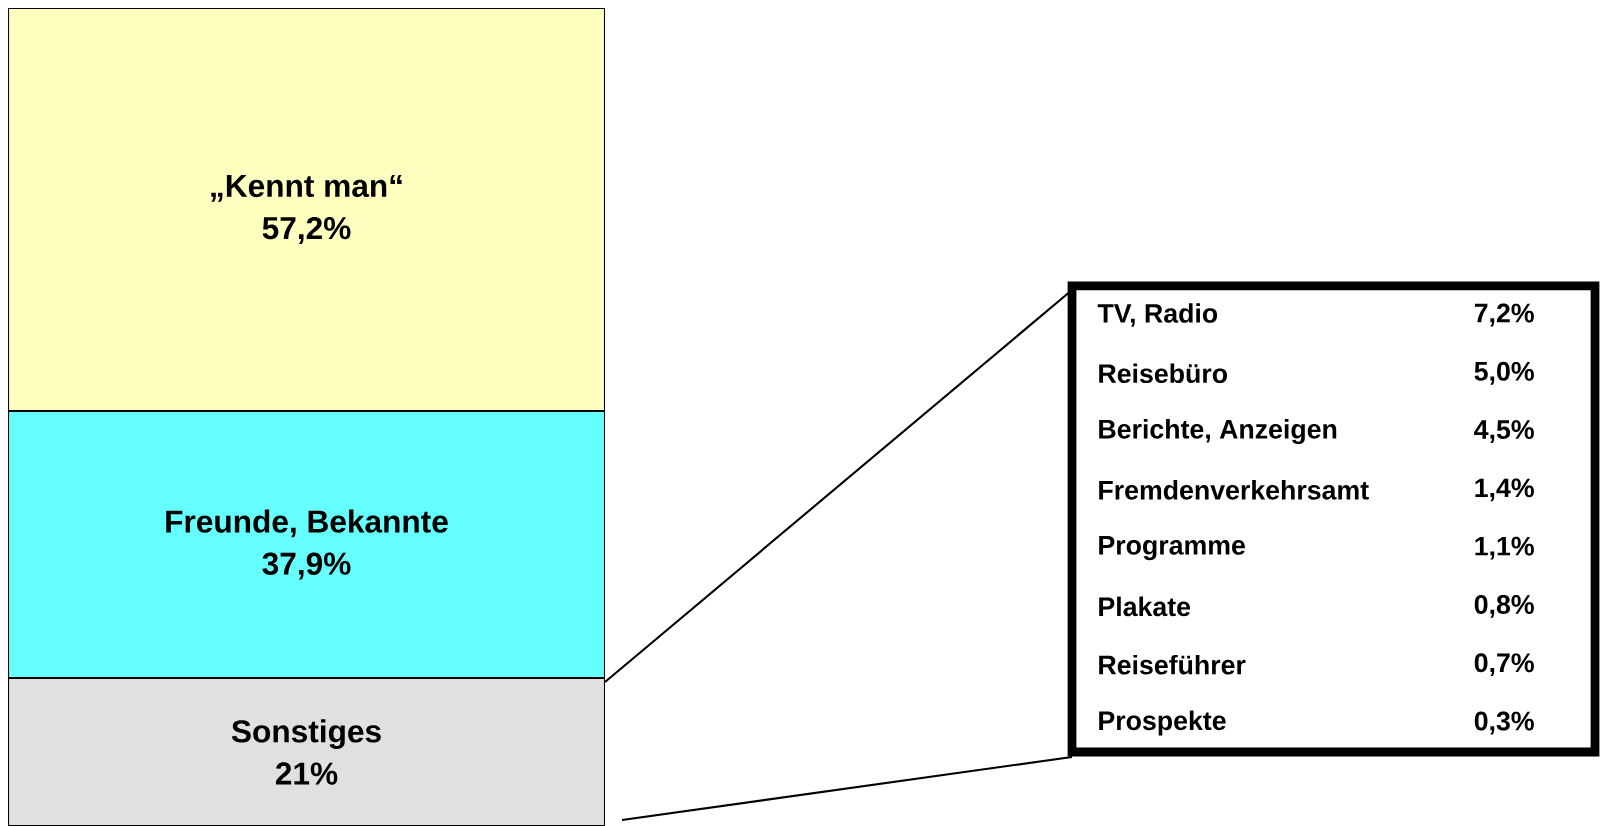 This screenshot has height=826, width=1600. What do you see at coordinates (1504, 490) in the screenshot?
I see `text: 1,4%` at bounding box center [1504, 490].